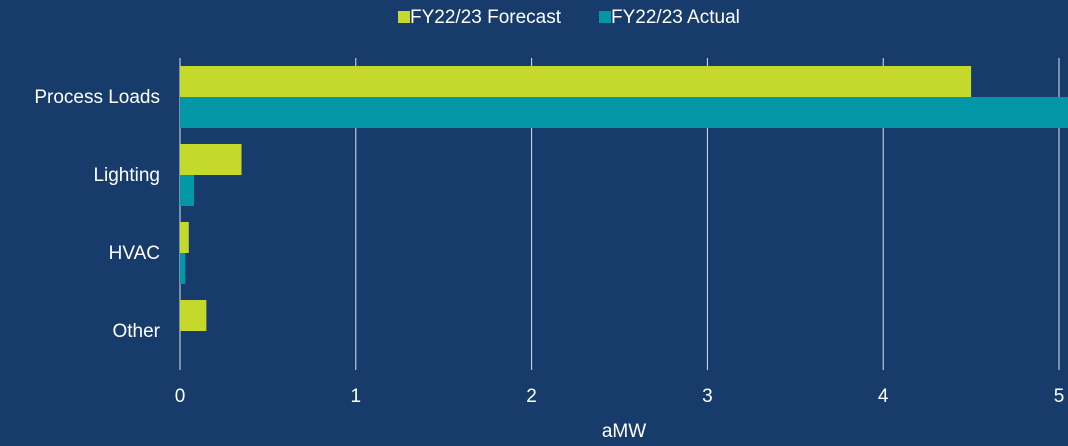 The width and height of the screenshot is (1068, 446). What do you see at coordinates (97, 97) in the screenshot?
I see `y-tick-label: Process Loads` at bounding box center [97, 97].